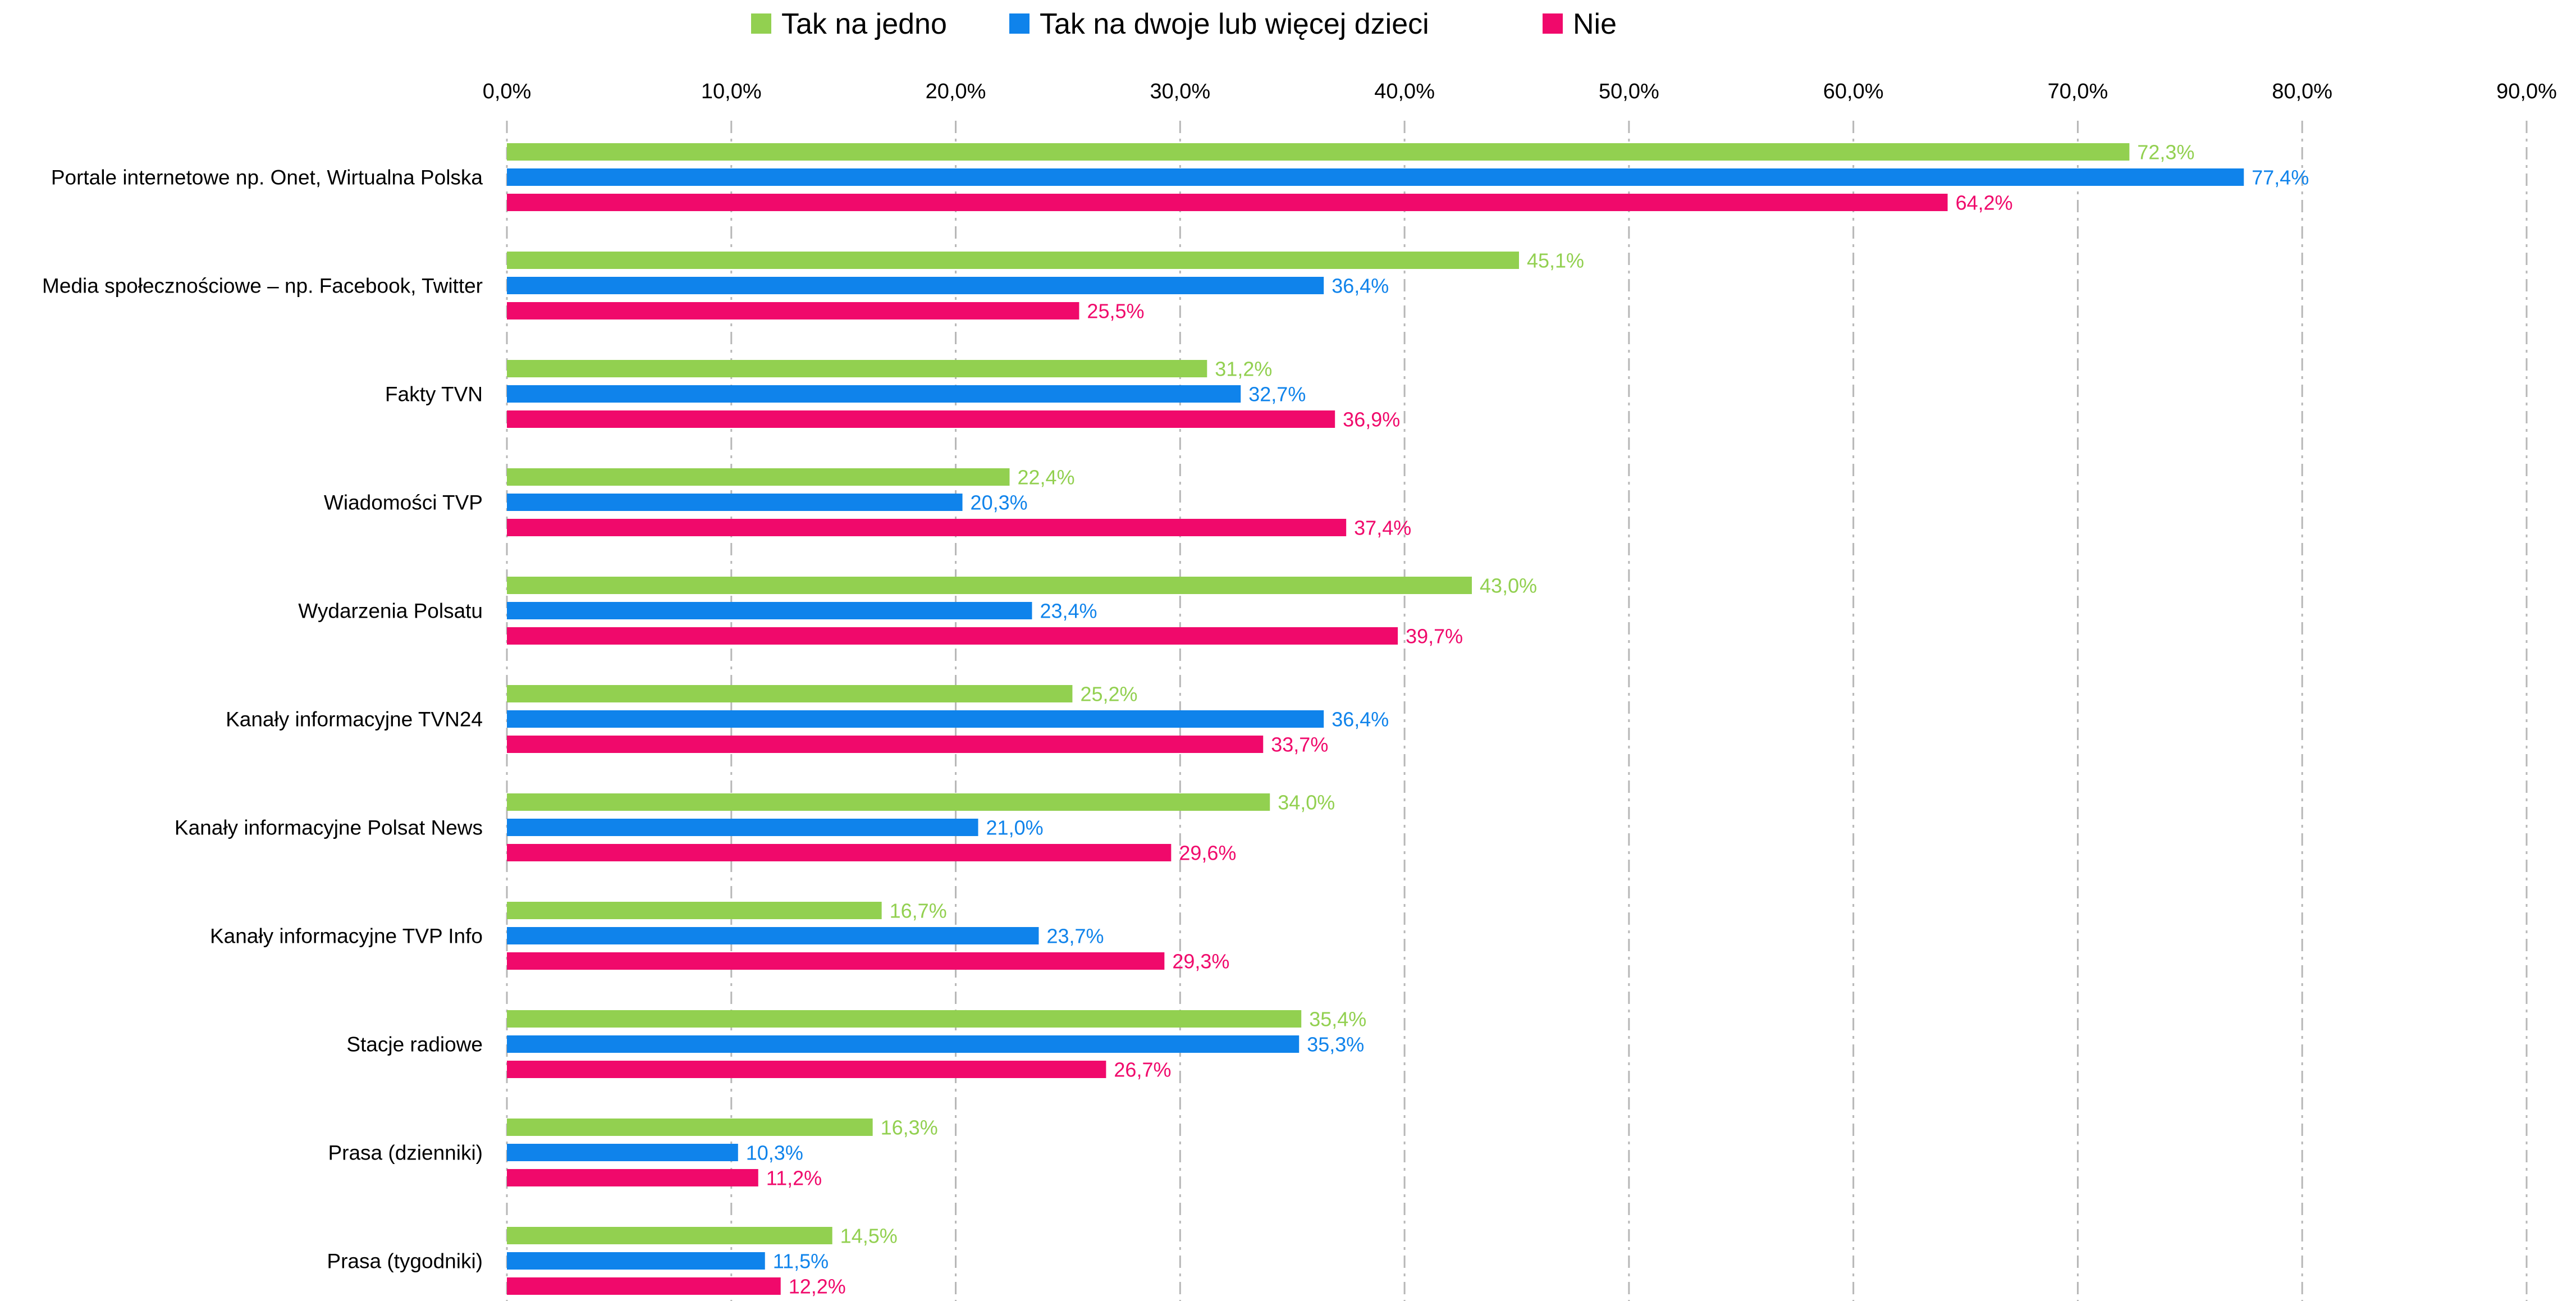  Describe the element at coordinates (1337, 1020) in the screenshot. I see `data-label: 35,4%` at that location.